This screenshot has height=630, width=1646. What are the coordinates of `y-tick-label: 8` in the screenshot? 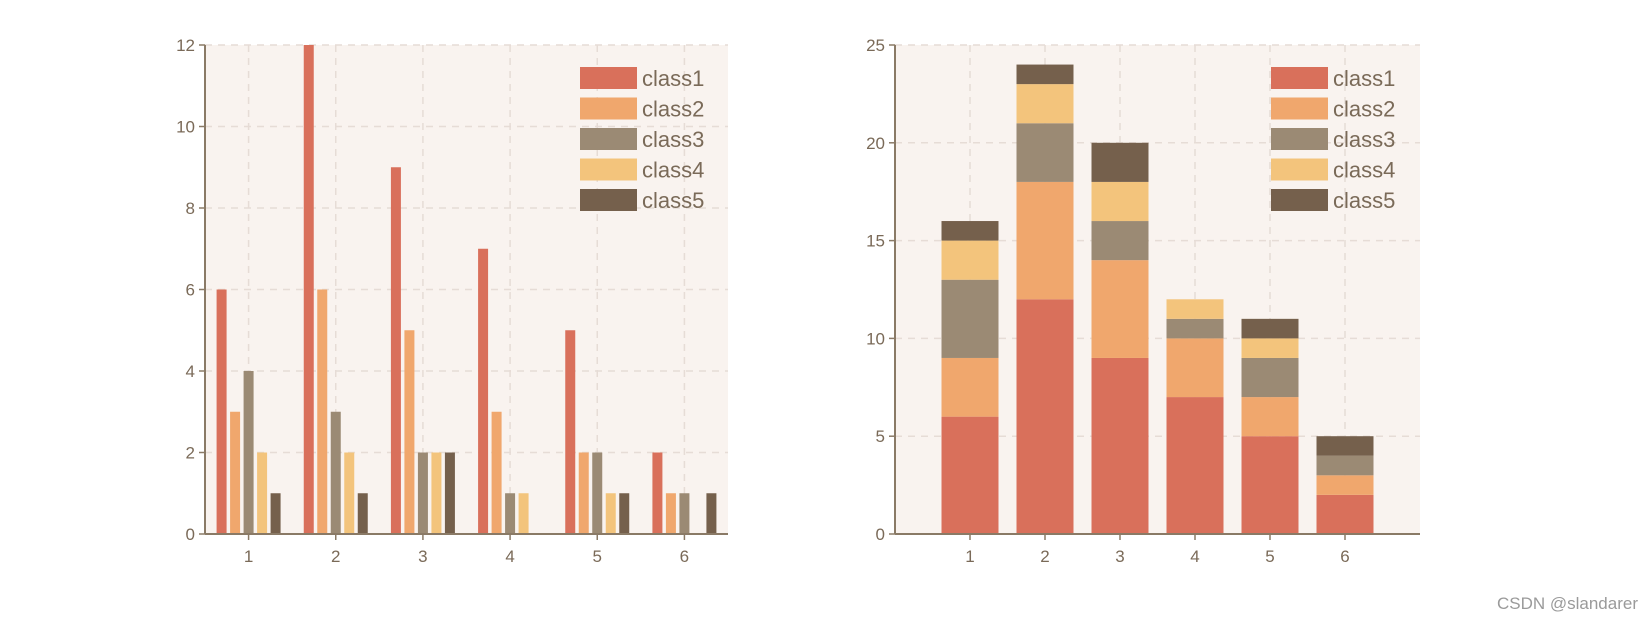 It's located at (190, 208).